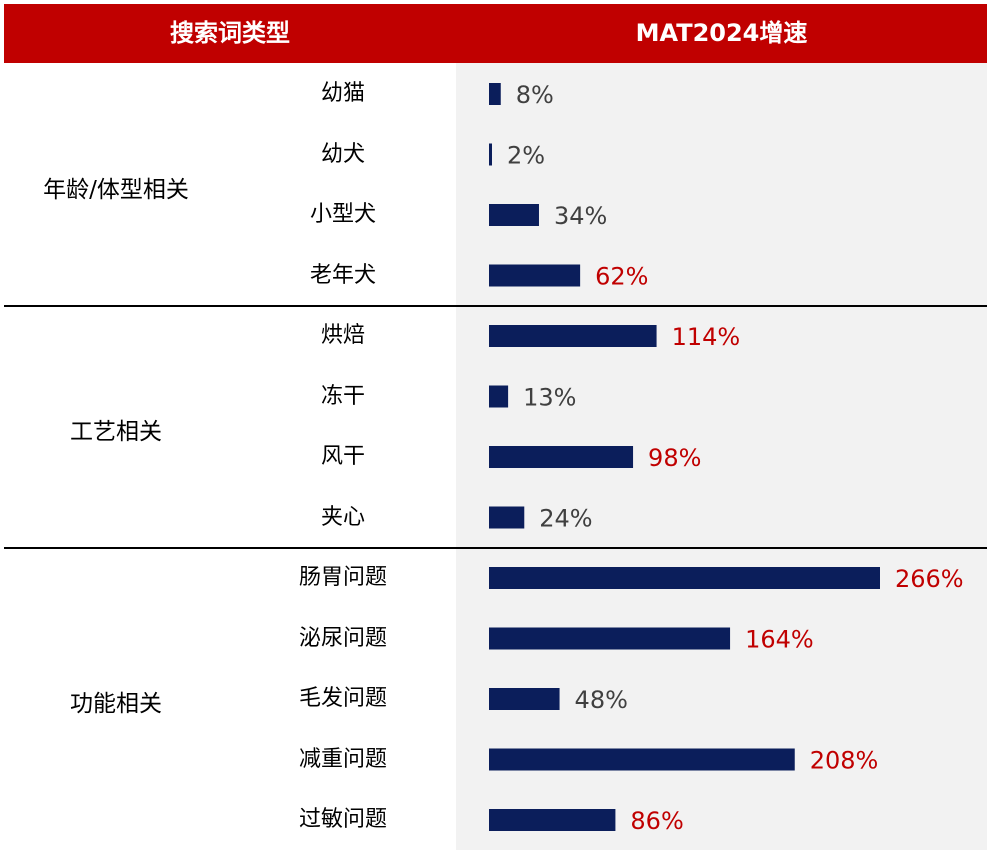  What do you see at coordinates (116, 431) in the screenshot?
I see `group-label: 工艺相关` at bounding box center [116, 431].